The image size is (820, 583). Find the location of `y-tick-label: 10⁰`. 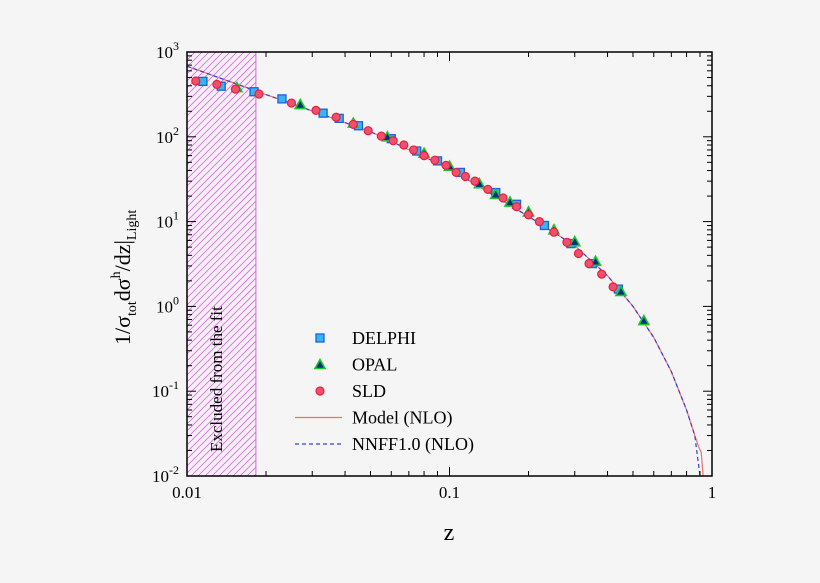

y-tick-label: 10⁰ is located at coordinates (167, 304).